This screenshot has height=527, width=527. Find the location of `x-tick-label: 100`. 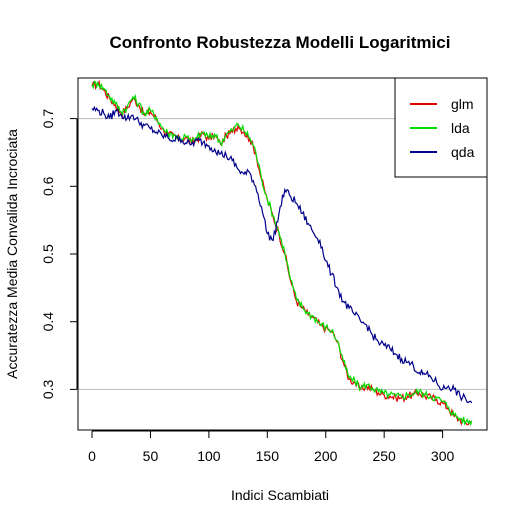

x-tick-label: 100 is located at coordinates (209, 456).